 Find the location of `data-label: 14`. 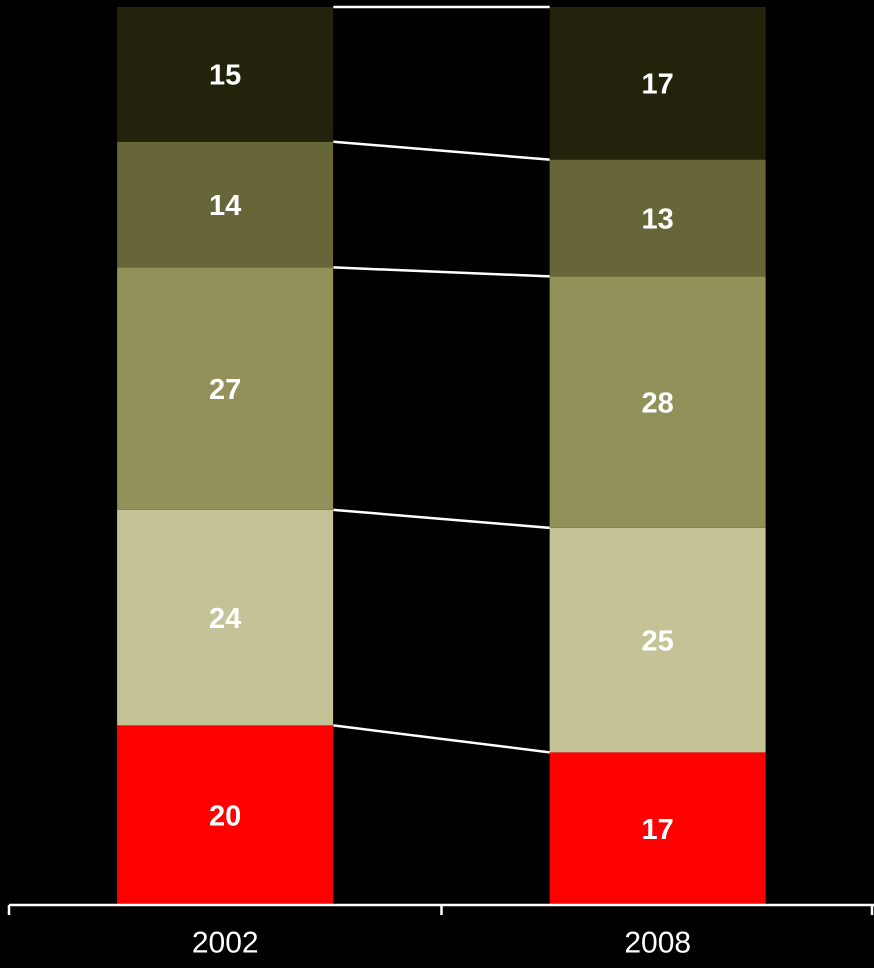

data-label: 14 is located at coordinates (225, 206).